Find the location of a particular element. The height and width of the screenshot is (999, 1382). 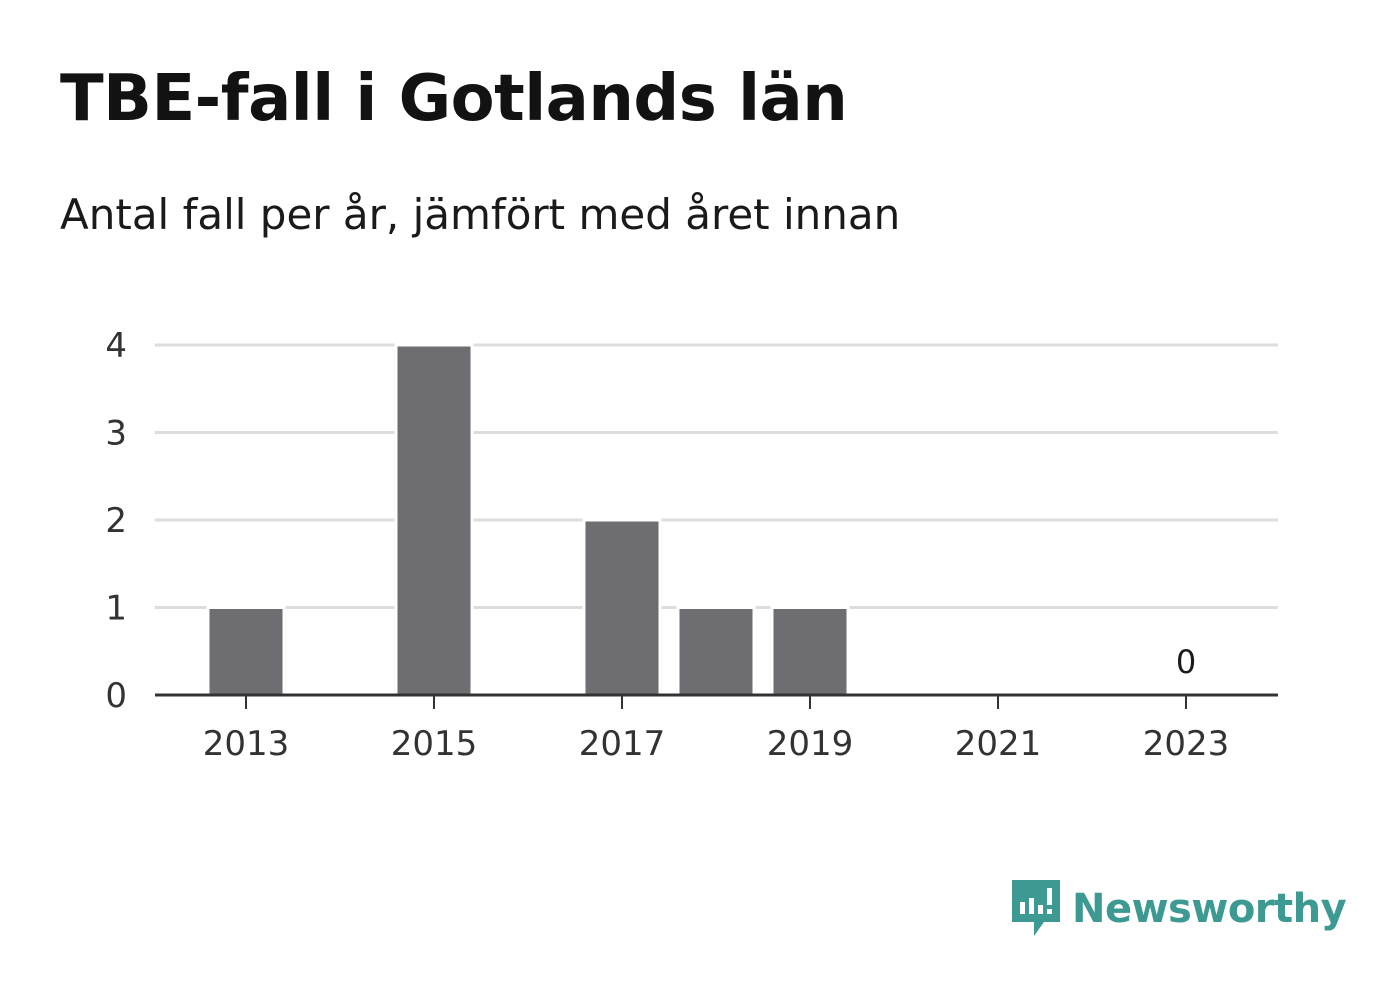

newsworthy-logo-icon is located at coordinates (1036, 908).